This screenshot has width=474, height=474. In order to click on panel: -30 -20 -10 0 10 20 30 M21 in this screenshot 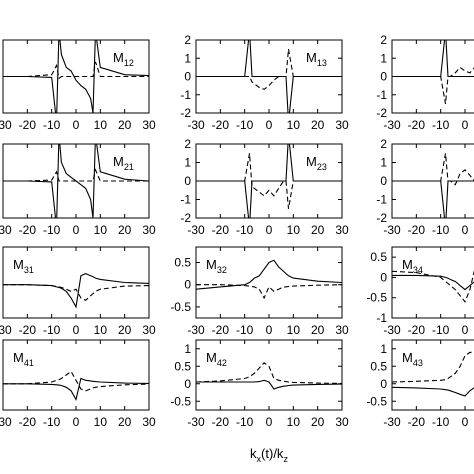, I will do `click(78, 190)`.